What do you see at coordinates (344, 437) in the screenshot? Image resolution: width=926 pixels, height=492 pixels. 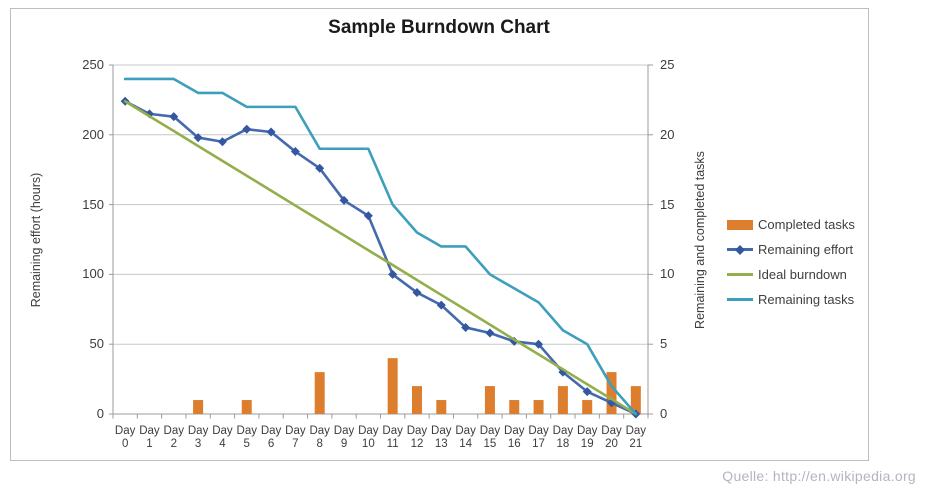 I see `x-axis-tick: Day 9` at bounding box center [344, 437].